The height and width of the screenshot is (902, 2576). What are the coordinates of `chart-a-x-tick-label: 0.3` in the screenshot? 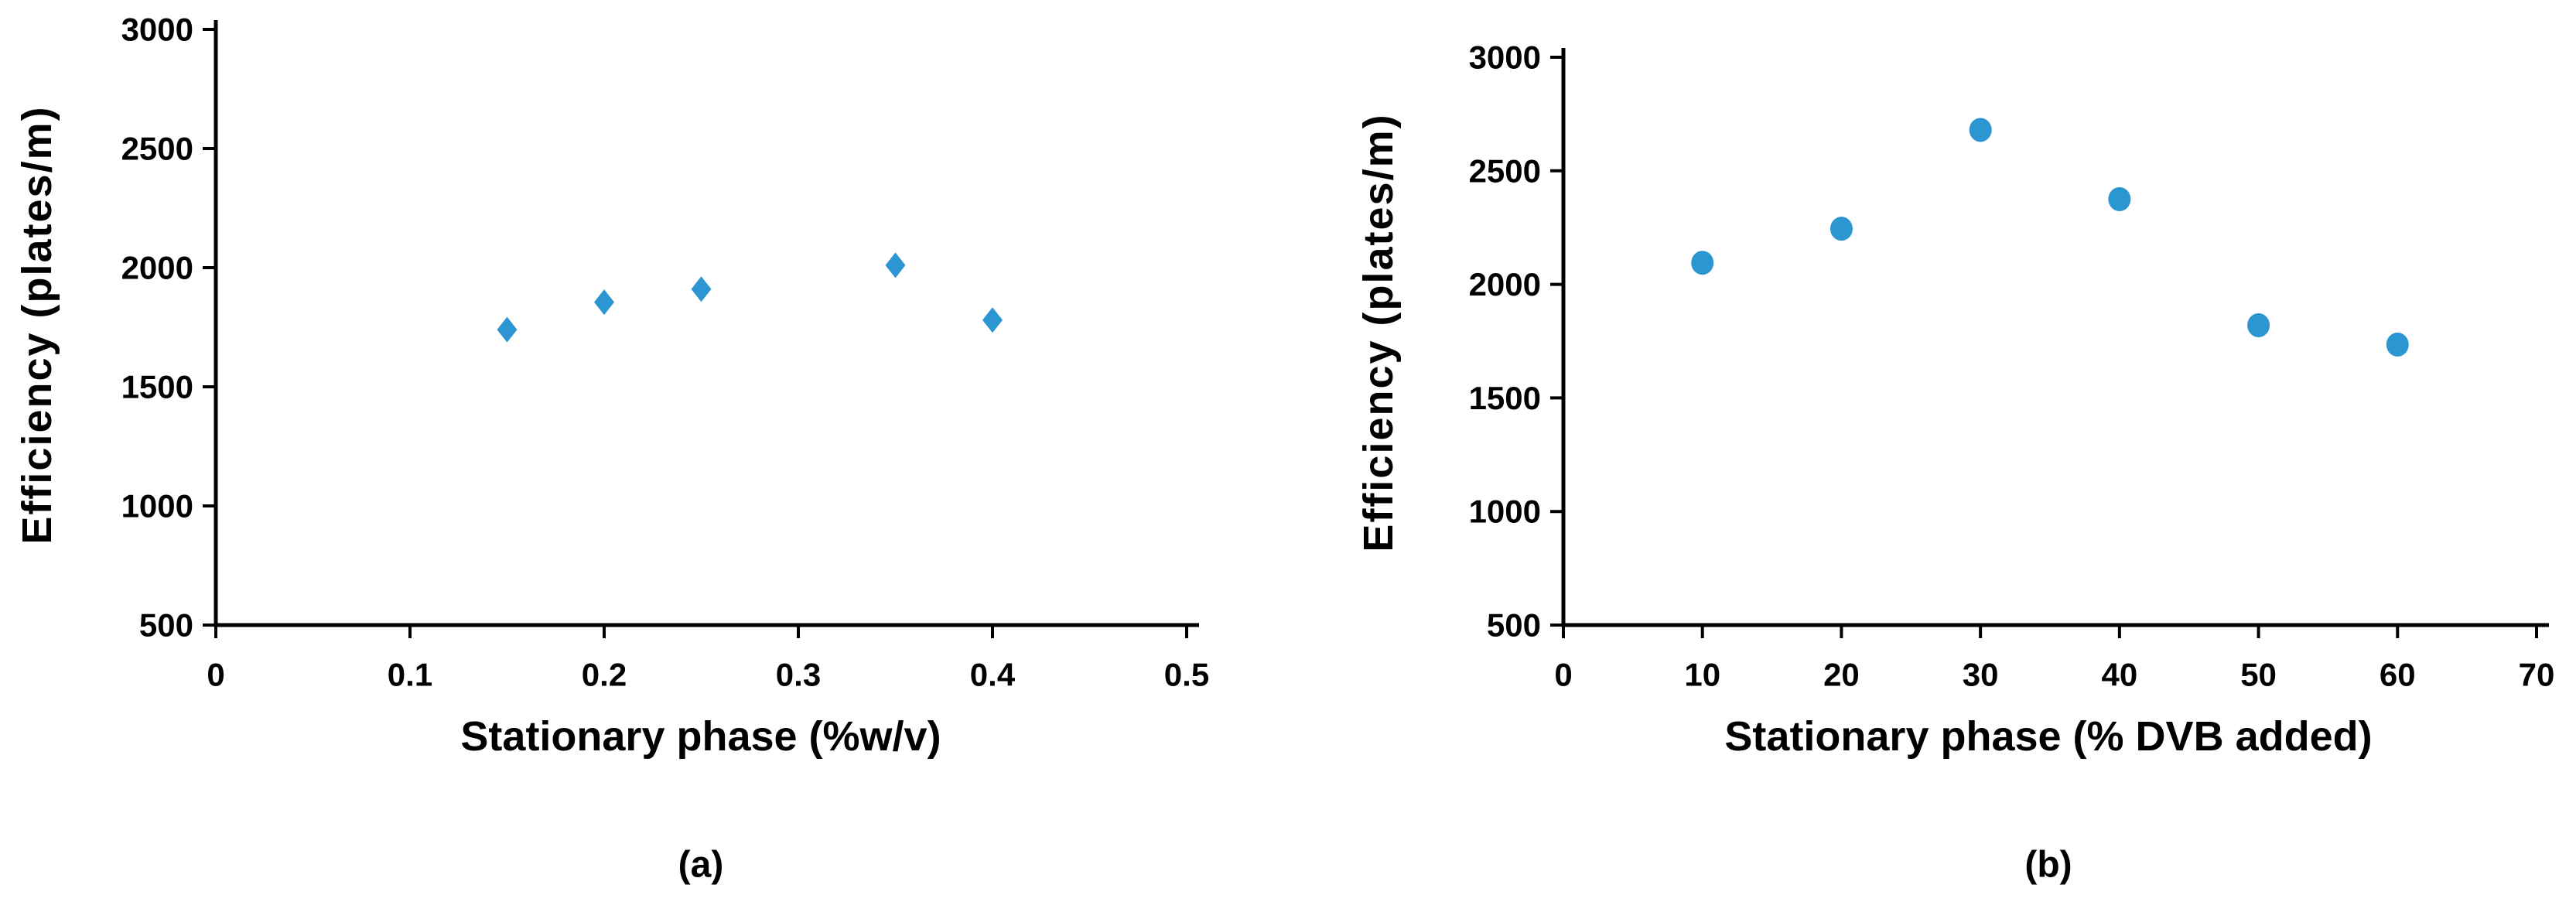 It's located at (798, 675).